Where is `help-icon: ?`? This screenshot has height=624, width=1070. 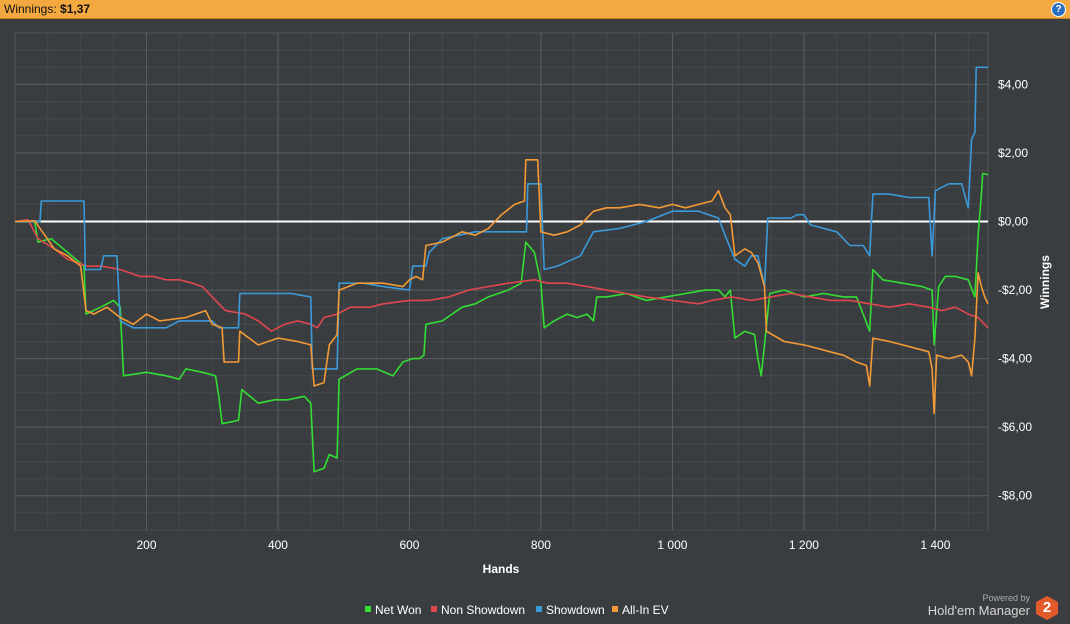 help-icon: ? is located at coordinates (1058, 9).